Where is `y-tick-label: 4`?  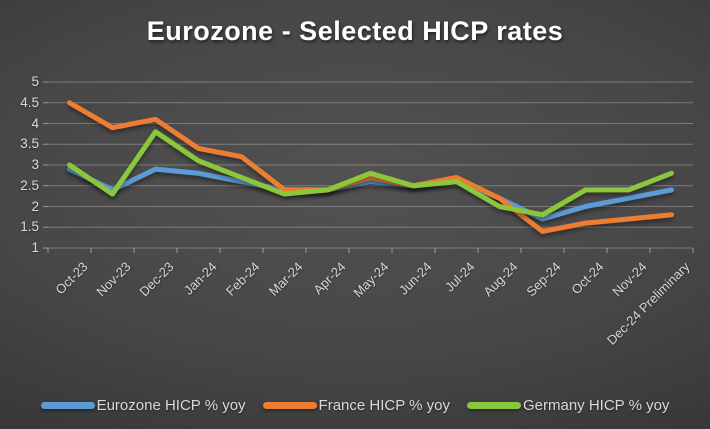
y-tick-label: 4 is located at coordinates (35, 123).